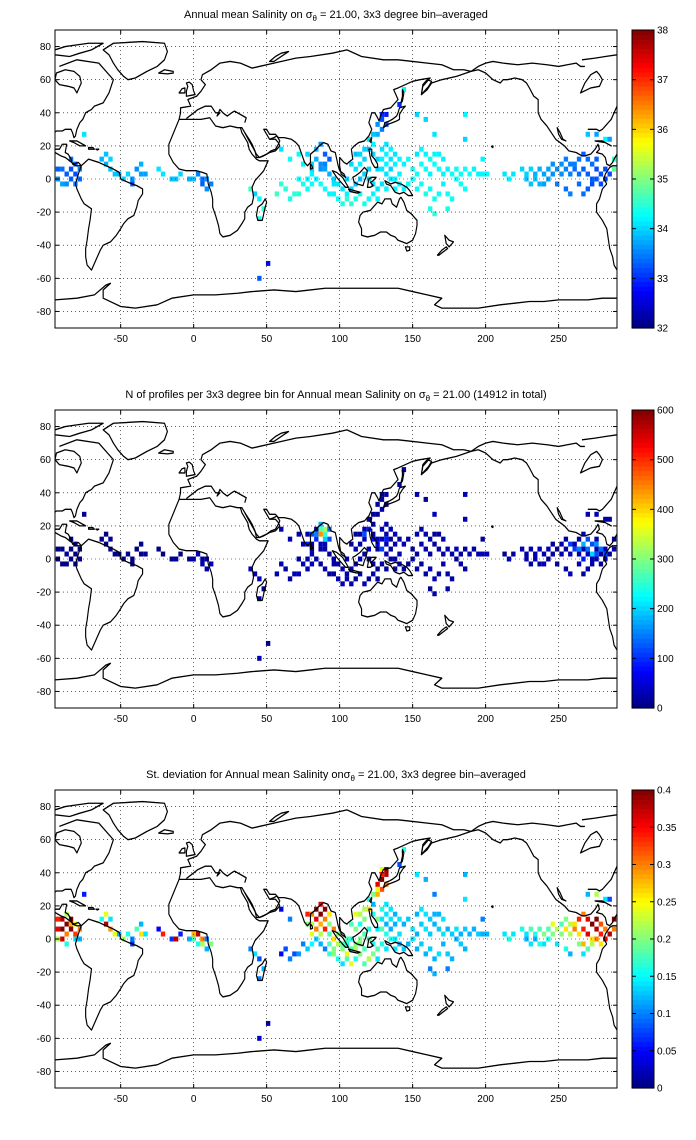 This screenshot has height=1140, width=696. I want to click on colorbar-tick-label: 36, so click(663, 130).